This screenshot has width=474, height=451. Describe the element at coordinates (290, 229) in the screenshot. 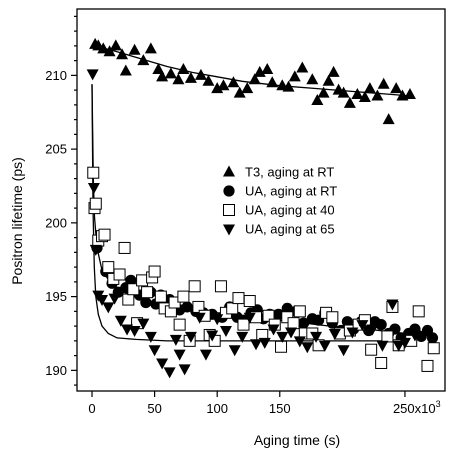

I see `legend-label: UA, aging at 65` at that location.